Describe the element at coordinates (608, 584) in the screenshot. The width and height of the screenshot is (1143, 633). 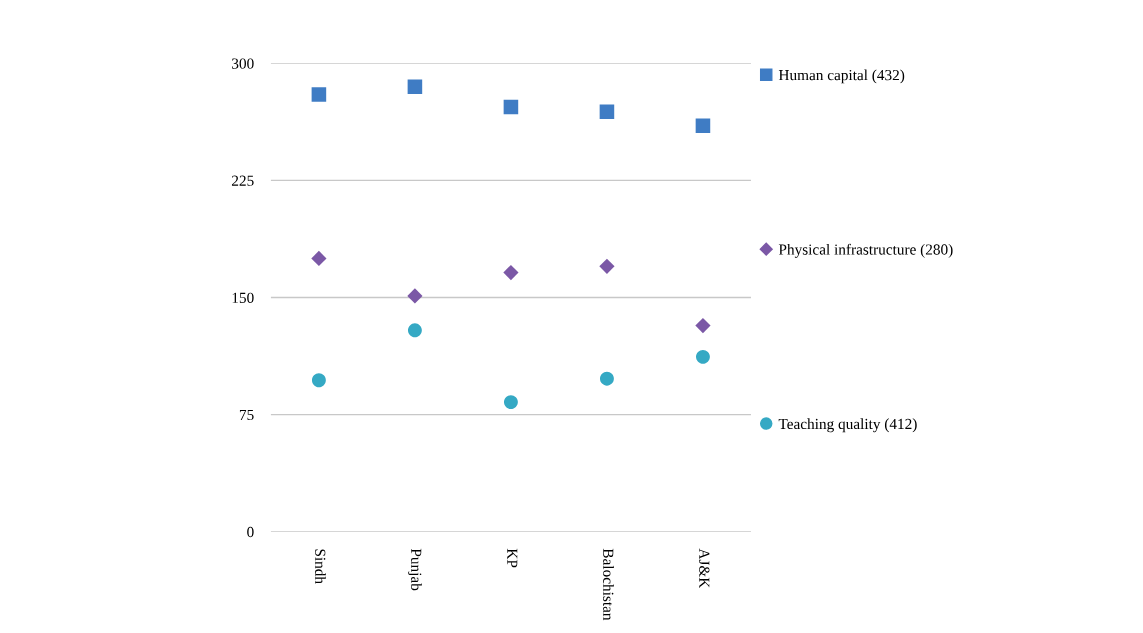
I see `x-tick-label: Balochistan` at that location.